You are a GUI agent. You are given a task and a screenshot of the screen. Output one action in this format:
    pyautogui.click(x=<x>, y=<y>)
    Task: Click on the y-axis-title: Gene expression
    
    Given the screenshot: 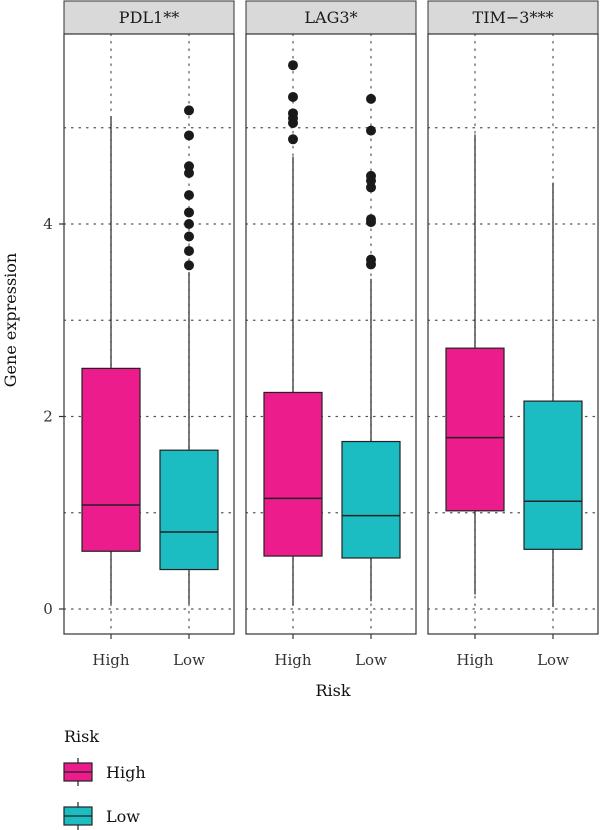 What is the action you would take?
    pyautogui.click(x=10, y=320)
    